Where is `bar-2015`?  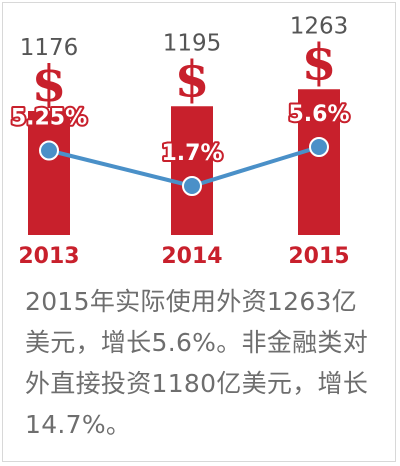 bar-2015 is located at coordinates (319, 162).